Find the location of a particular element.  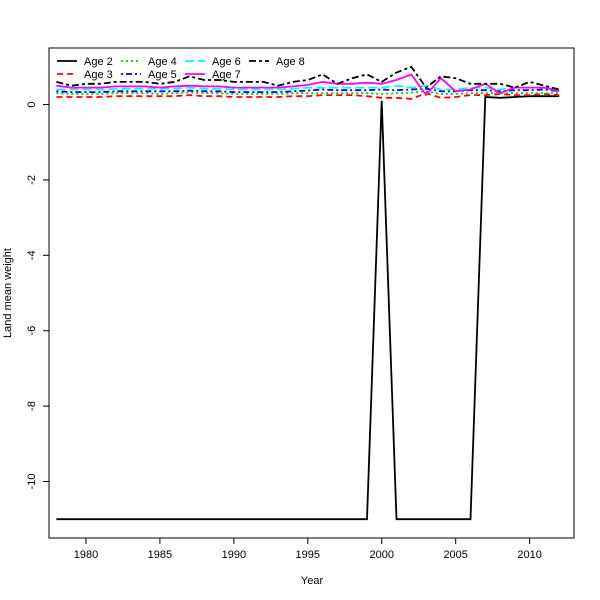

x-tick-label: 2005 is located at coordinates (455, 555).